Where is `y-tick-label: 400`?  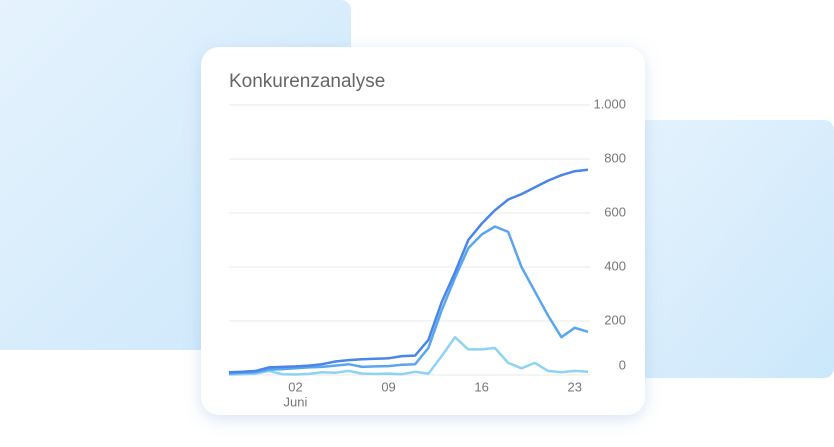
y-tick-label: 400 is located at coordinates (615, 265).